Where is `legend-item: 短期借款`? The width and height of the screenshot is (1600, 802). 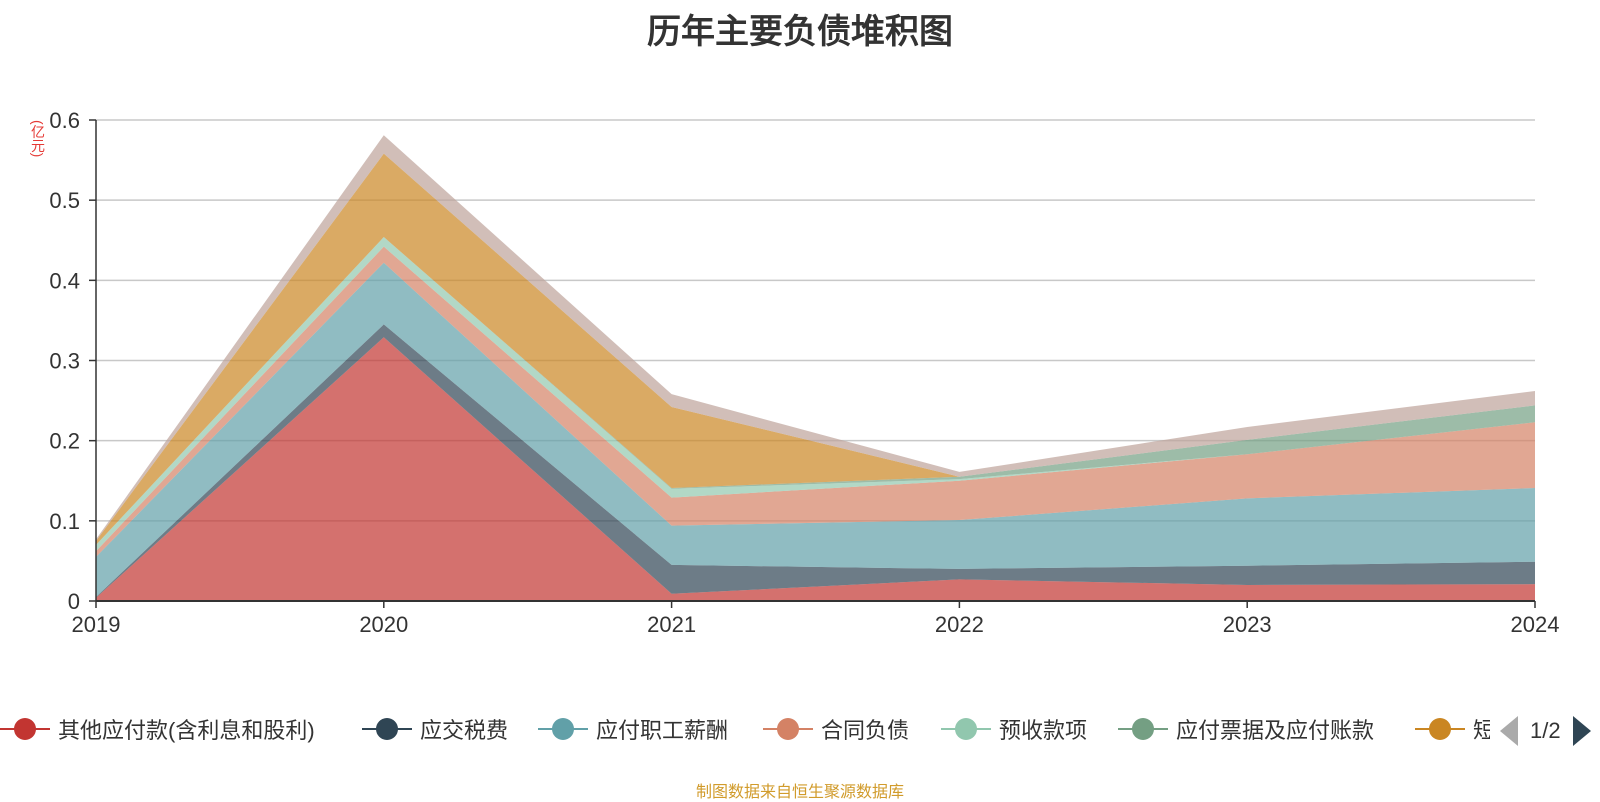
legend-item: 短期借款 is located at coordinates (1452, 729).